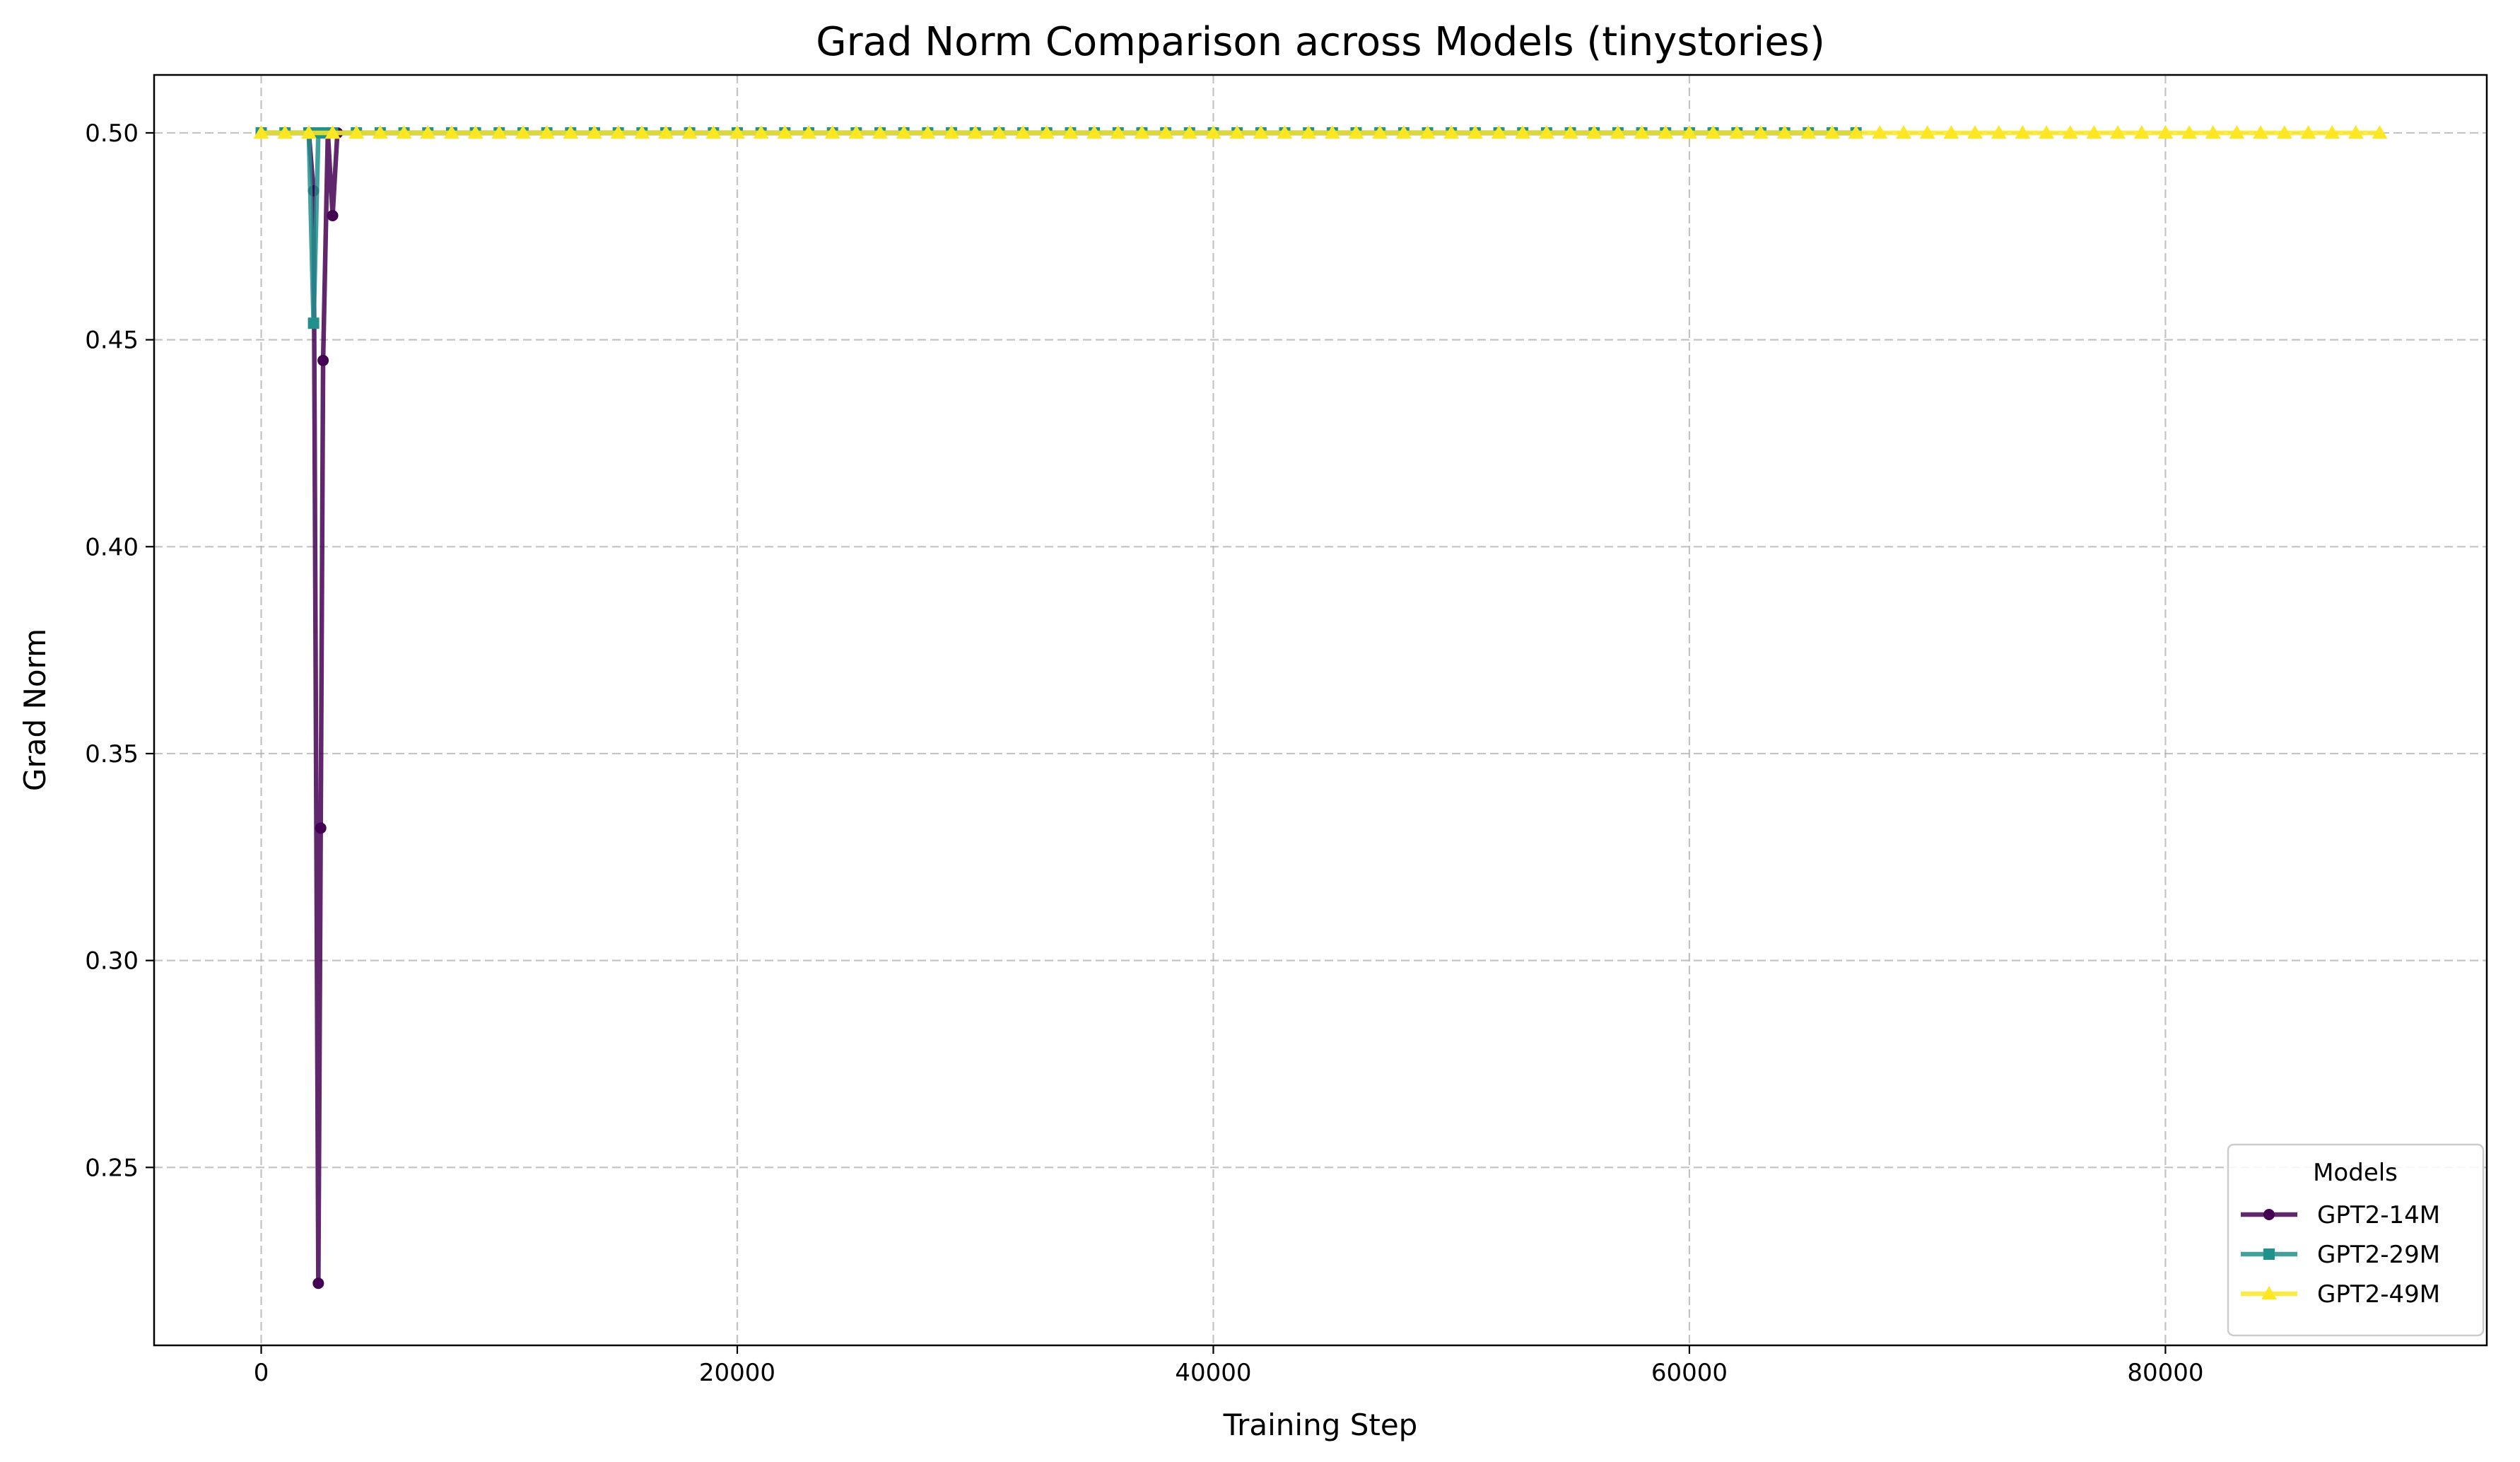  I want to click on x-tick-label: 80000, so click(2165, 1373).